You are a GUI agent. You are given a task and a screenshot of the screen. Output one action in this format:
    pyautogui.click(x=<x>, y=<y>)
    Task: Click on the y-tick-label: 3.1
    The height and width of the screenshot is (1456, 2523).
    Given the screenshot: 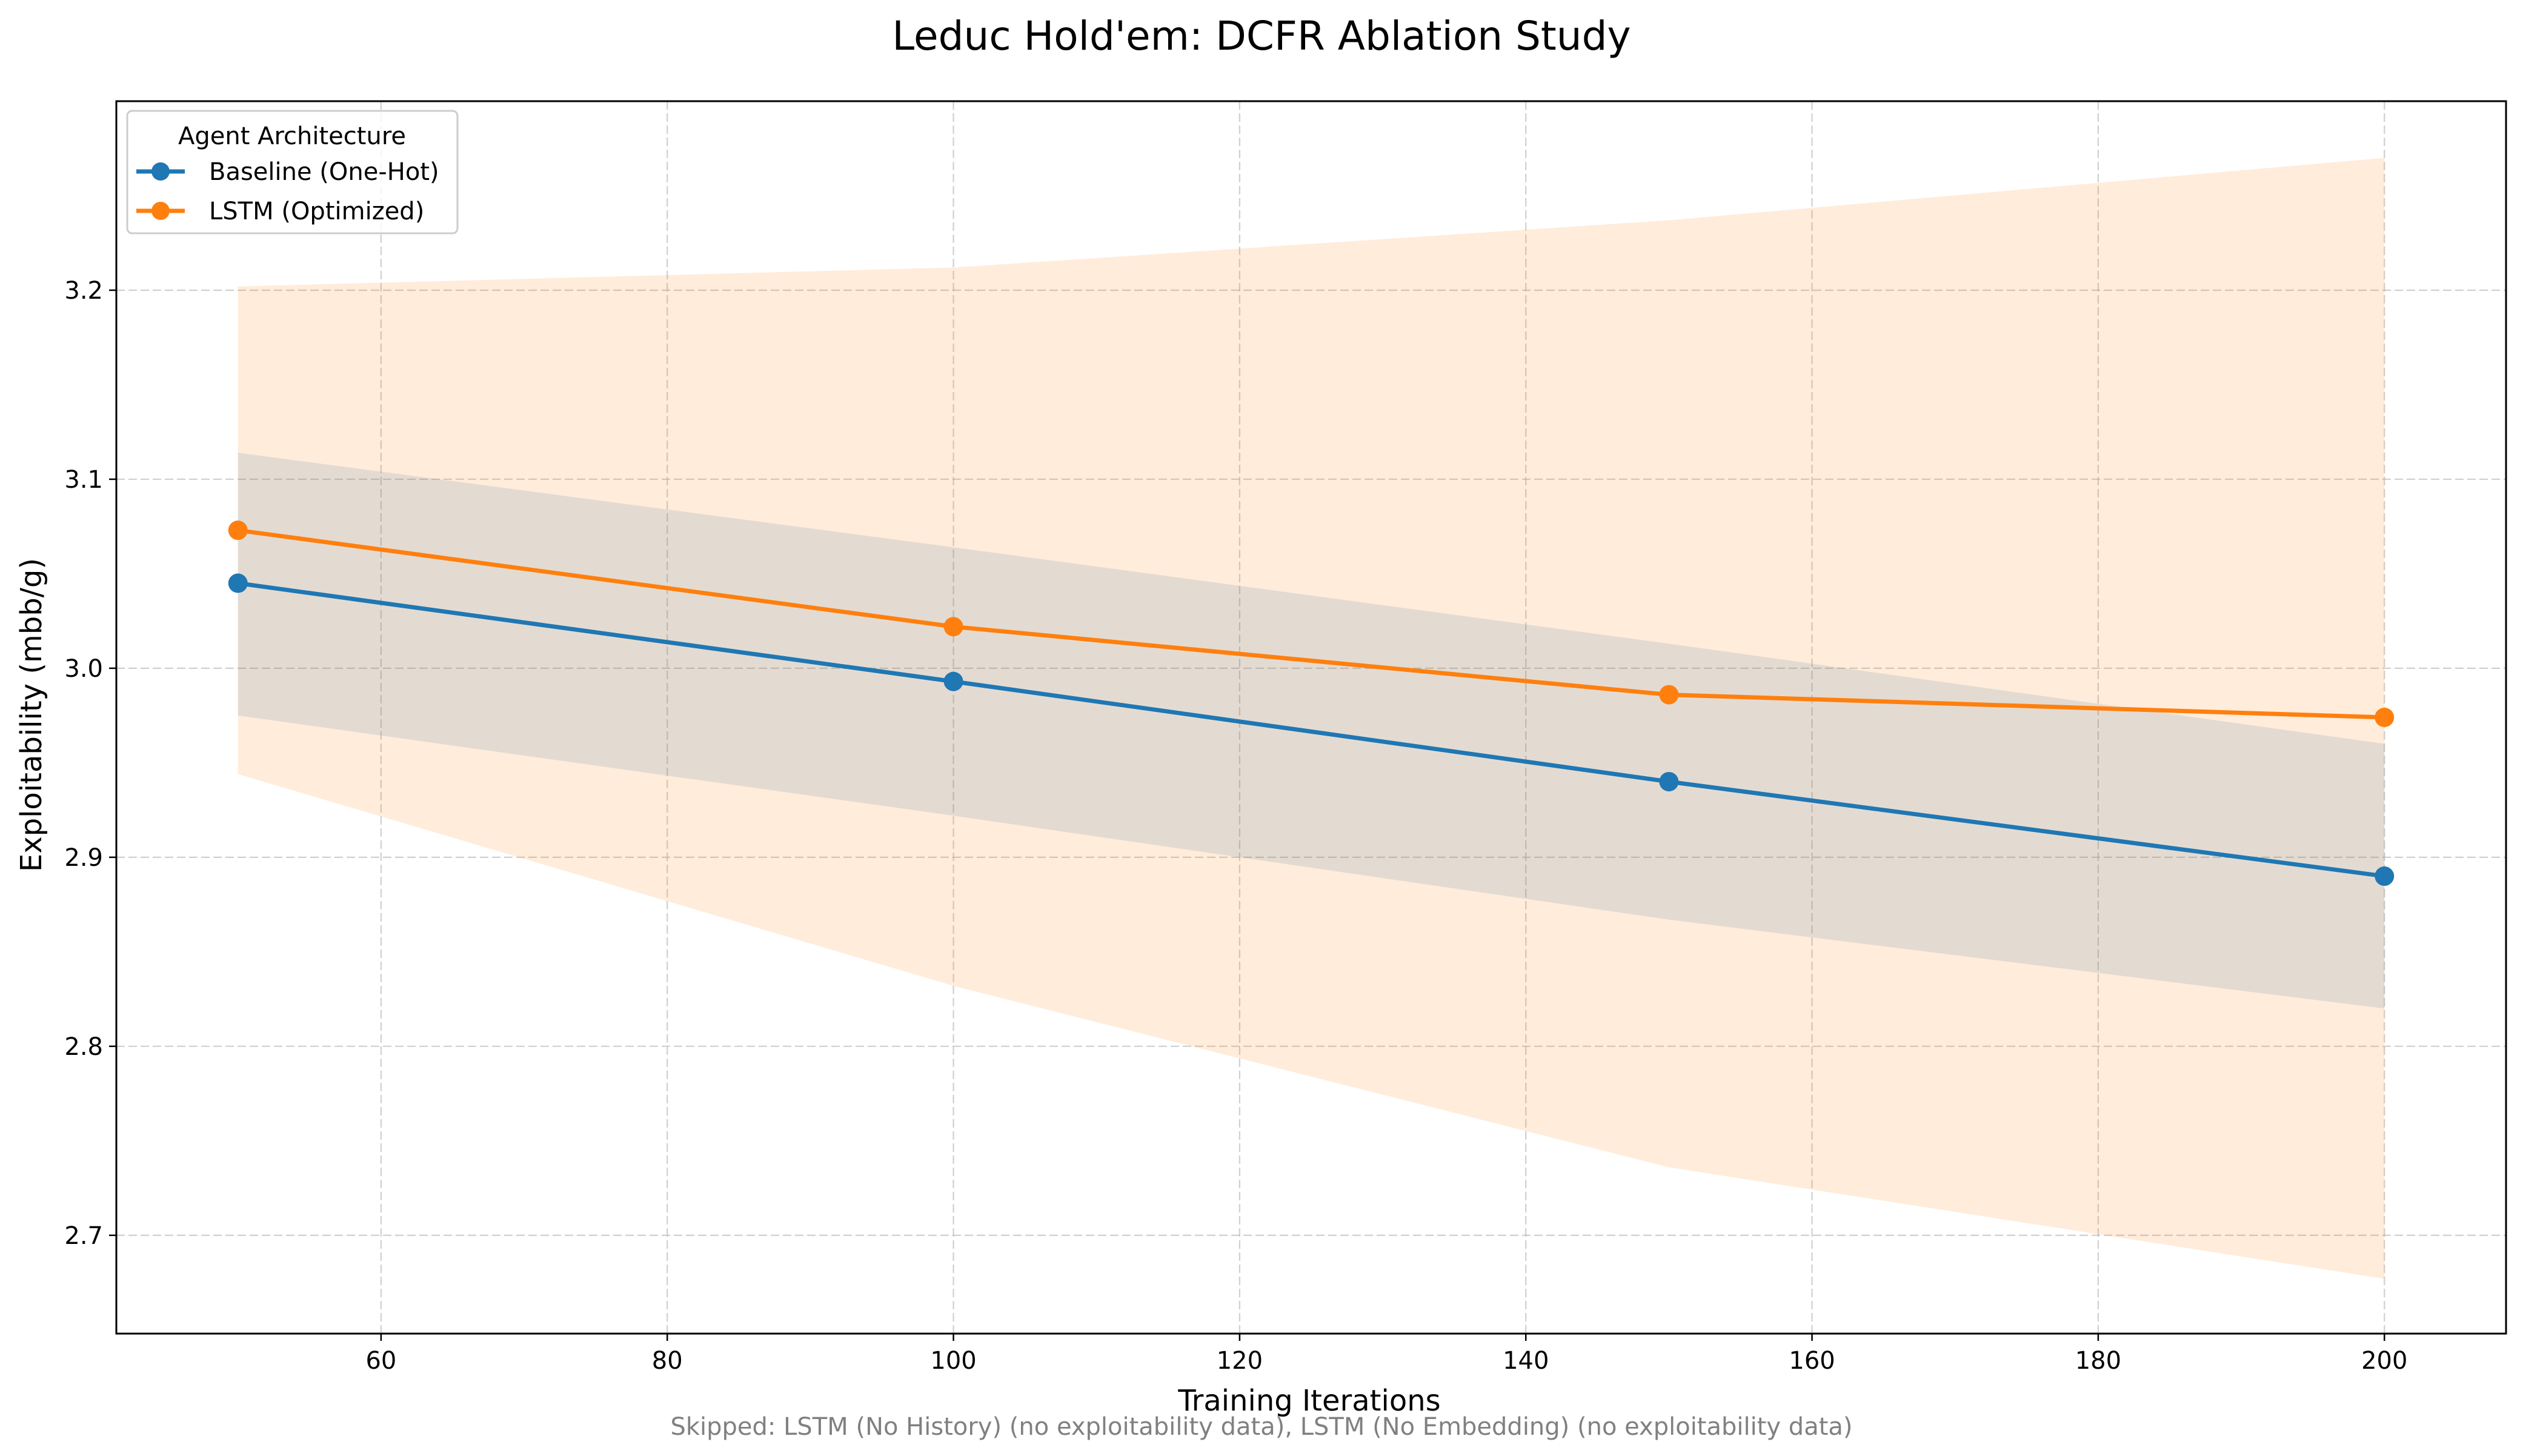 What is the action you would take?
    pyautogui.click(x=84, y=480)
    